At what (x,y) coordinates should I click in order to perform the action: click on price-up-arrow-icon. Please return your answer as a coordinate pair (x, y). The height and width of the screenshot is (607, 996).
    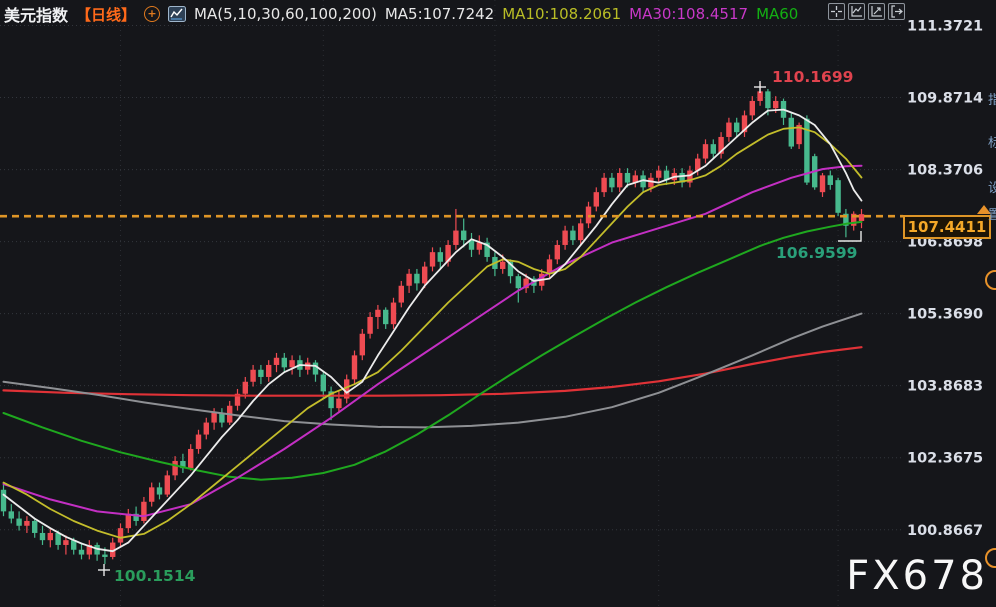
    Looking at the image, I should click on (984, 210).